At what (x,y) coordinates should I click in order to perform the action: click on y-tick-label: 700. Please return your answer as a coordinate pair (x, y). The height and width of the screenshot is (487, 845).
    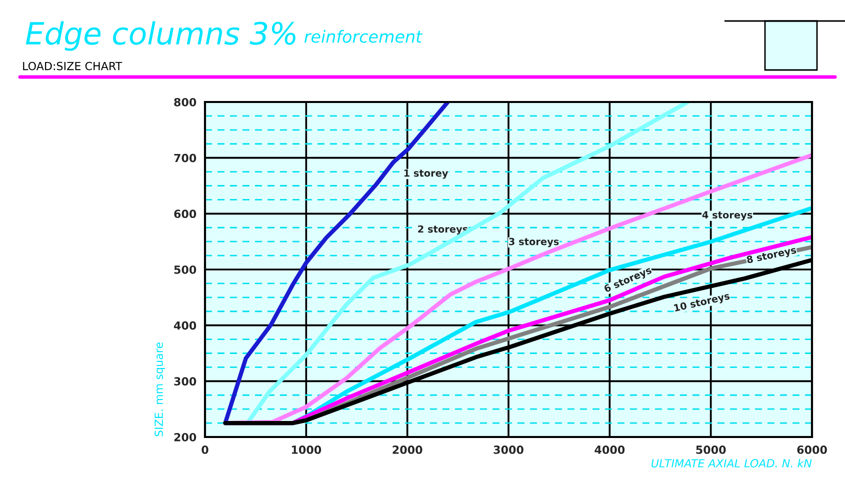
    Looking at the image, I should click on (185, 158).